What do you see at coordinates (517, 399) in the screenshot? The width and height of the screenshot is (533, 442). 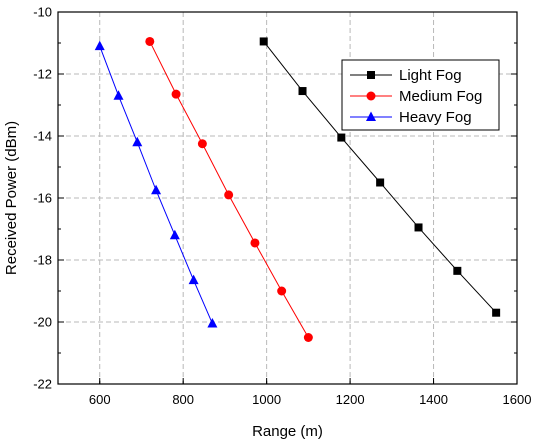 I see `x-tick-label: 1600` at bounding box center [517, 399].